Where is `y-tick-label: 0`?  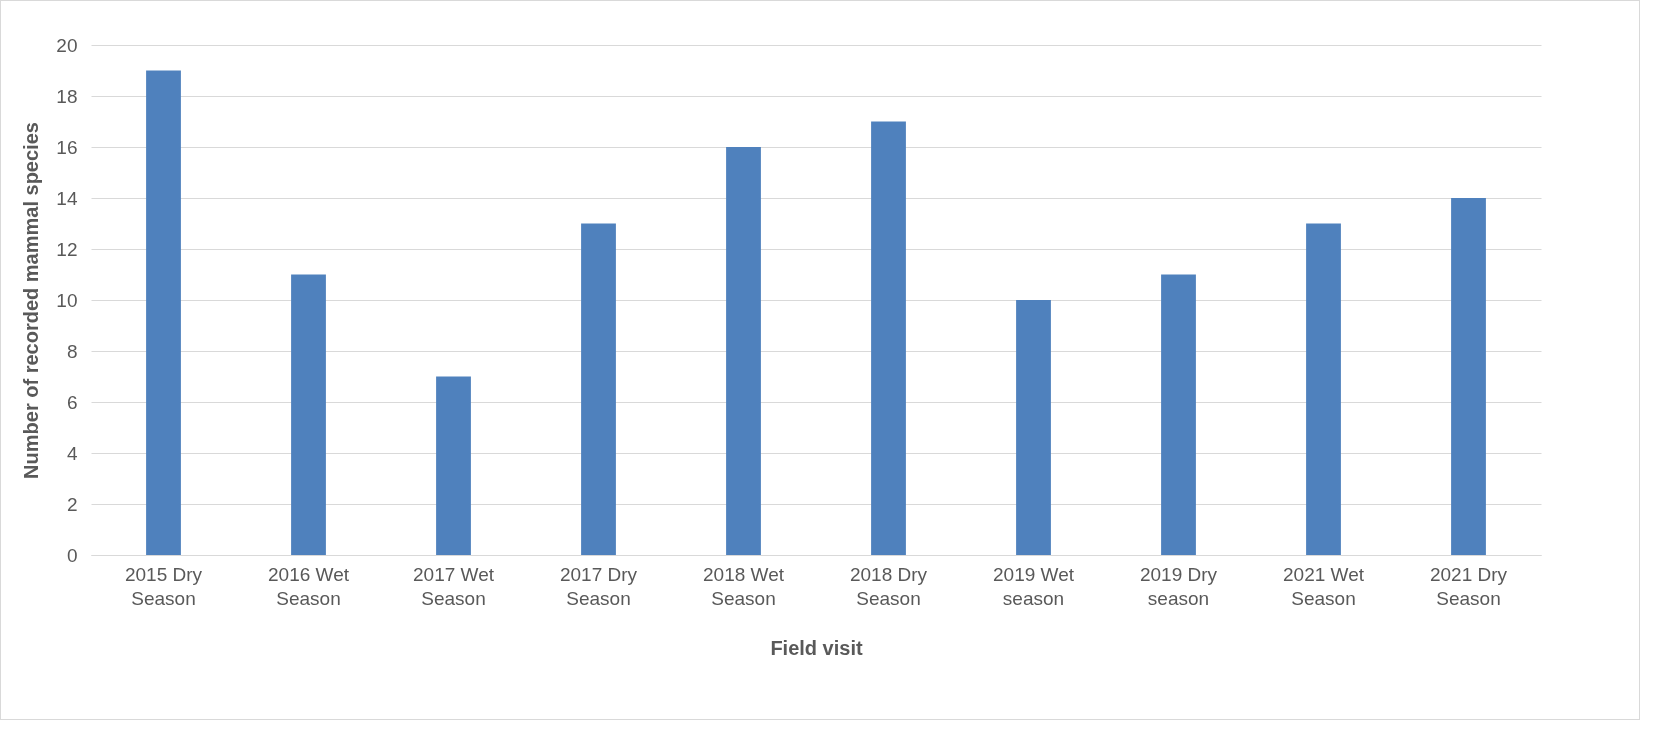 y-tick-label: 0 is located at coordinates (72, 555).